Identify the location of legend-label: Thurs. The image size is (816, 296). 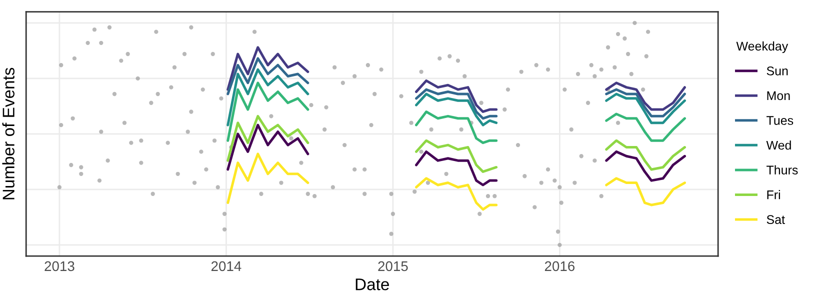
(782, 169).